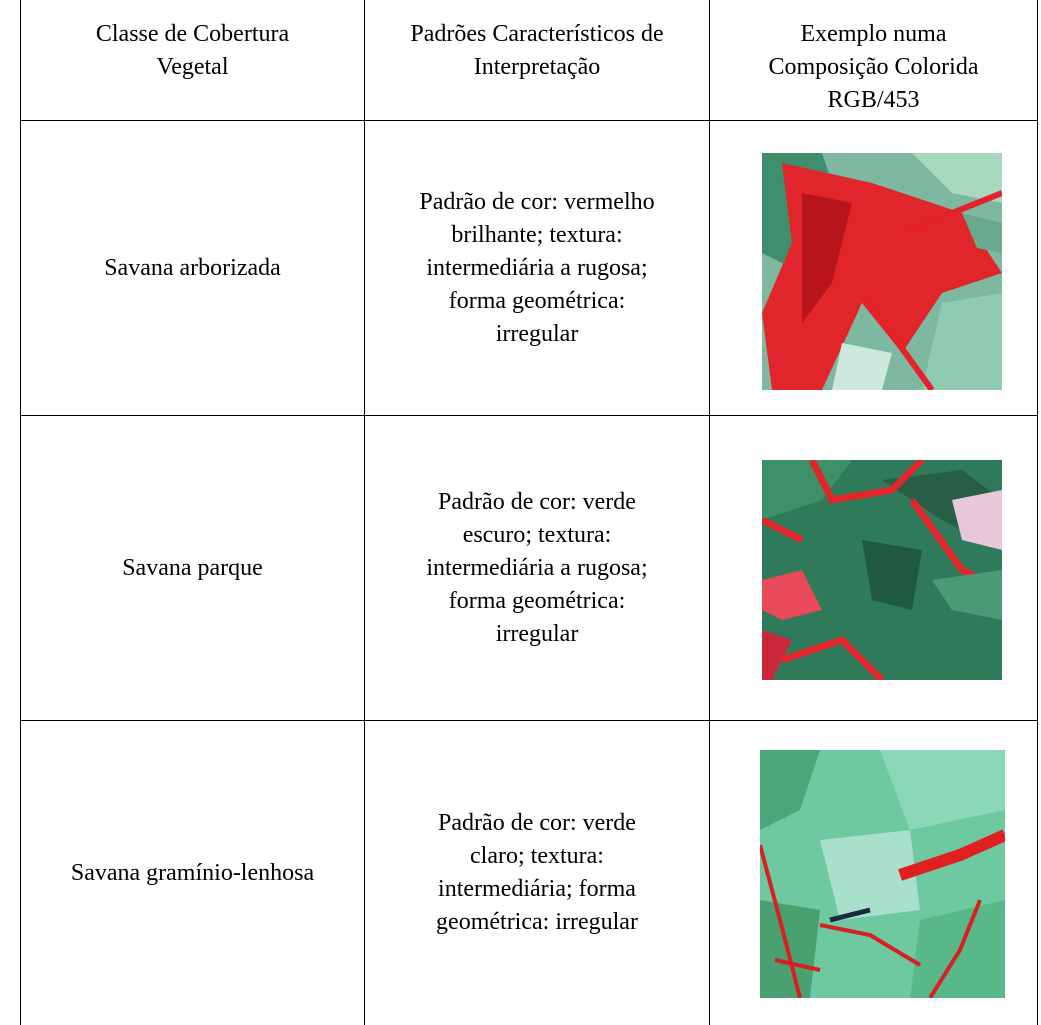 Image resolution: width=1041 pixels, height=1025 pixels. I want to click on text-line: escuro; textura:, so click(537, 534).